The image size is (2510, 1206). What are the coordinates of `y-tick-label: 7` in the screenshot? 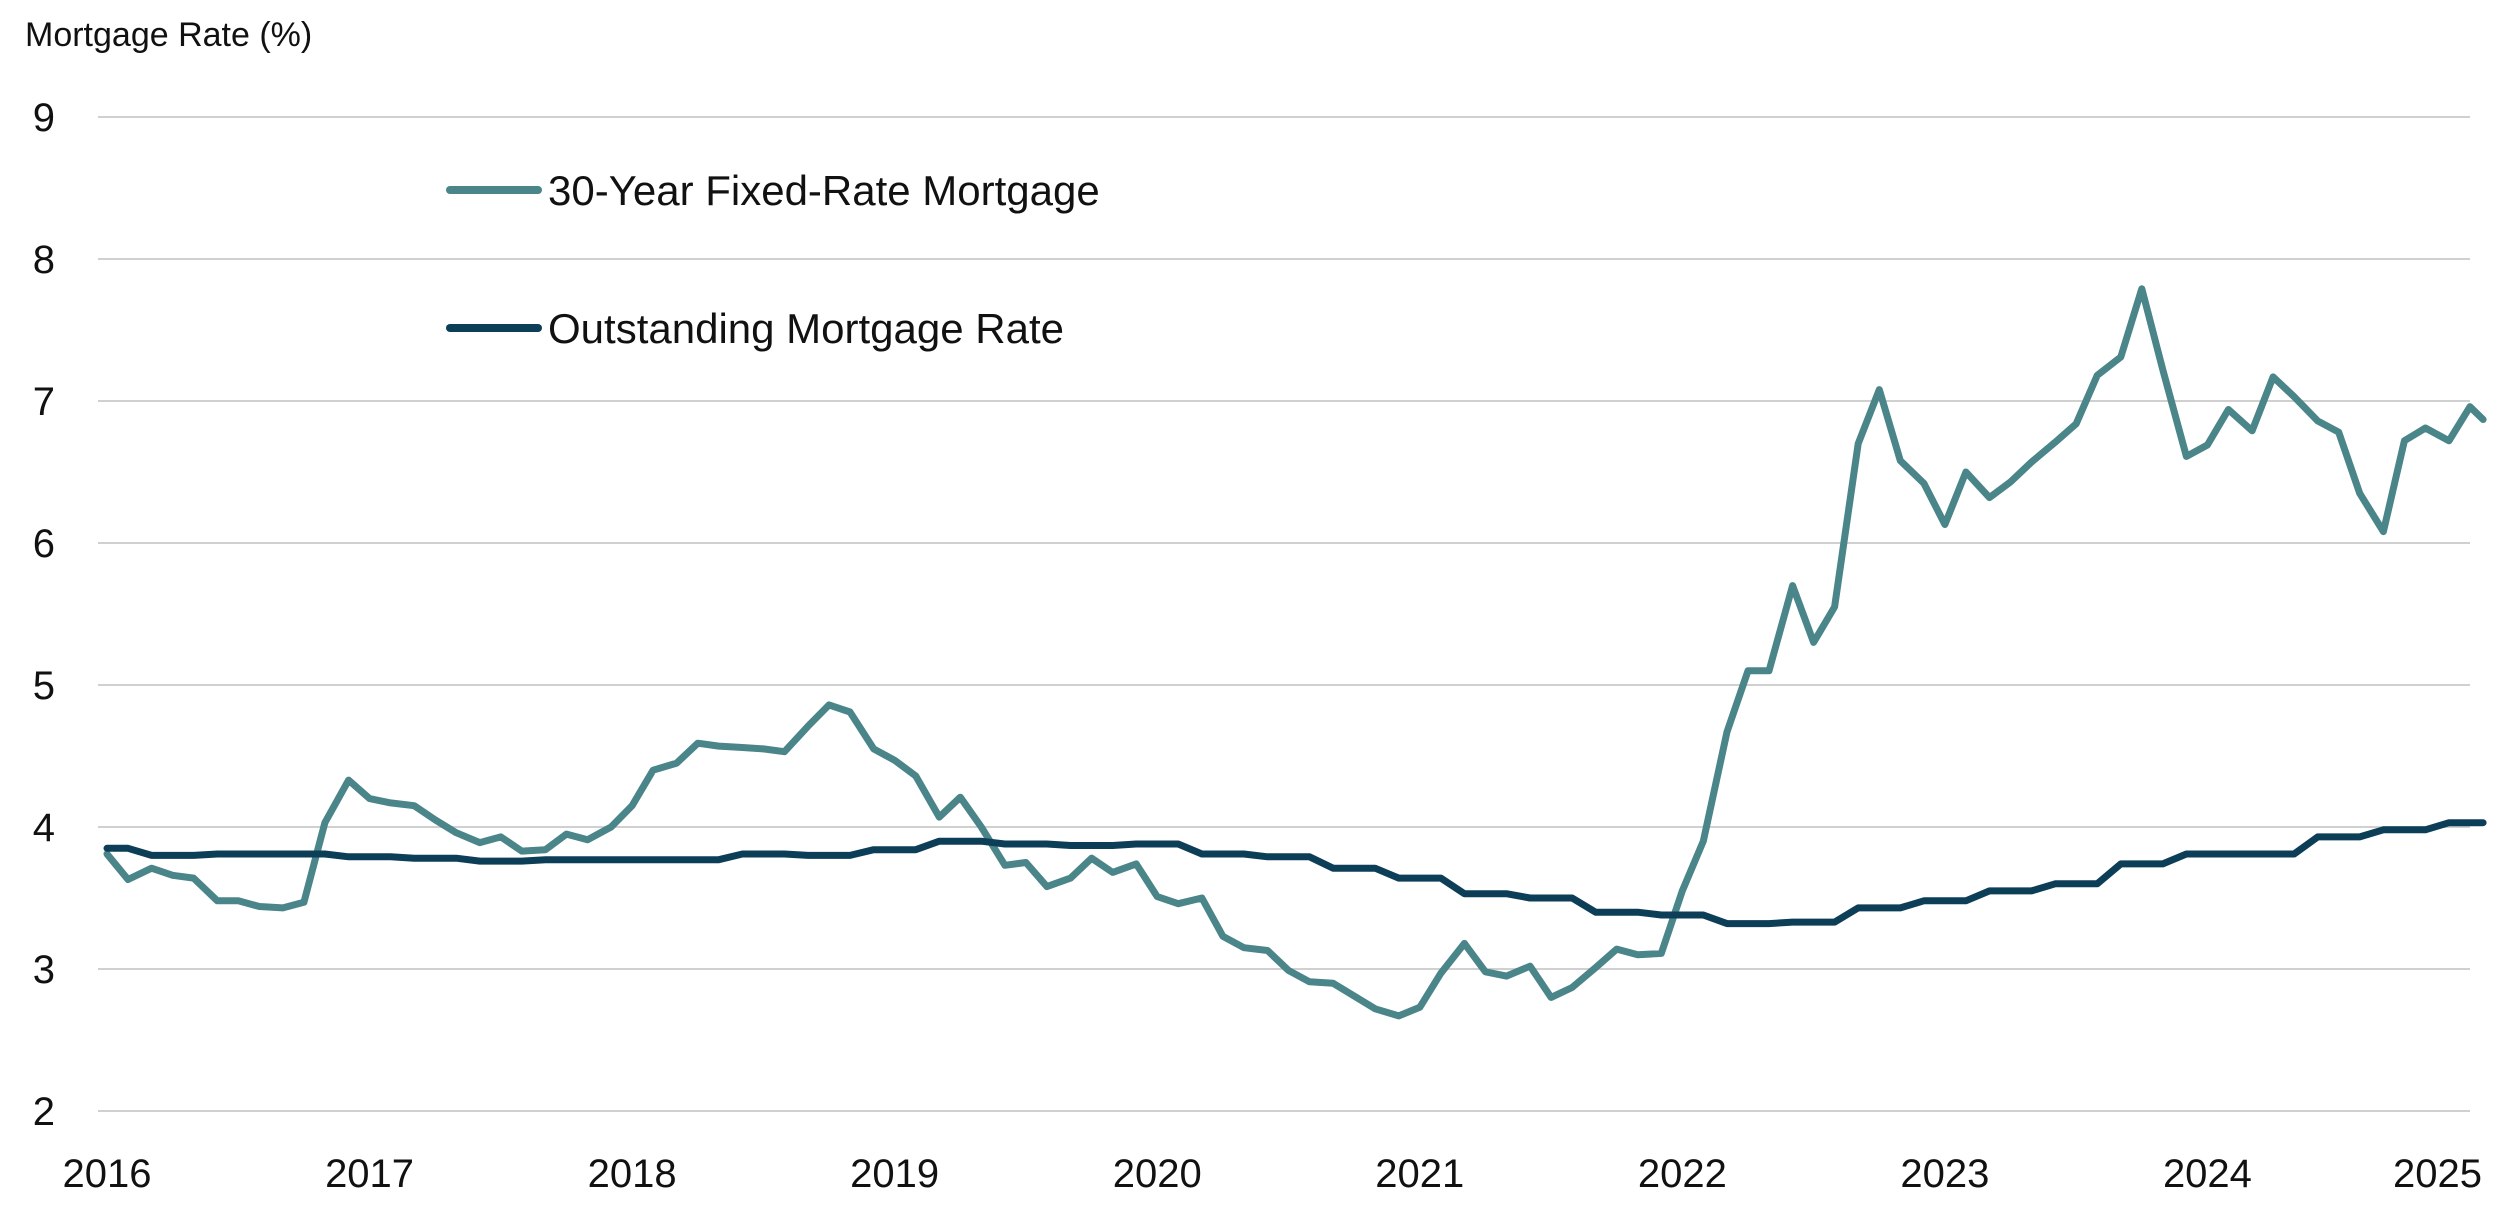 It's located at (44, 402).